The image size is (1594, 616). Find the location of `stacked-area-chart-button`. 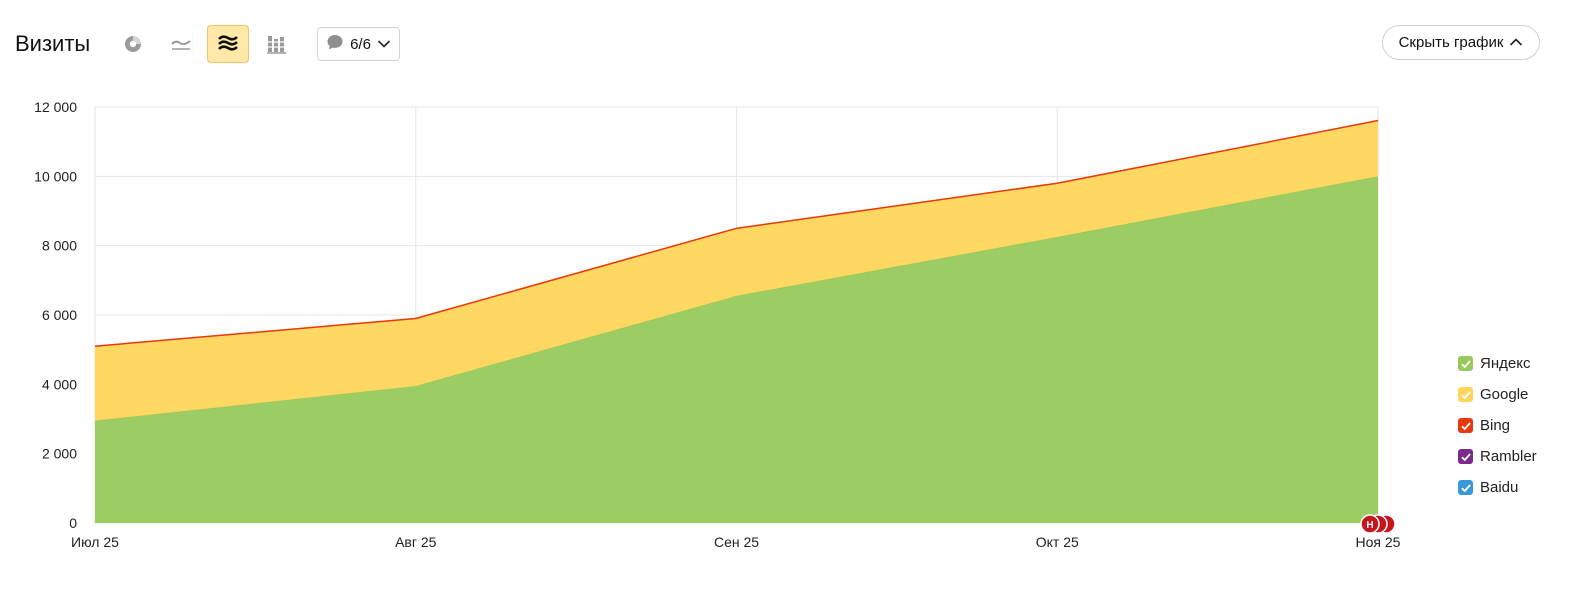

stacked-area-chart-button is located at coordinates (228, 44).